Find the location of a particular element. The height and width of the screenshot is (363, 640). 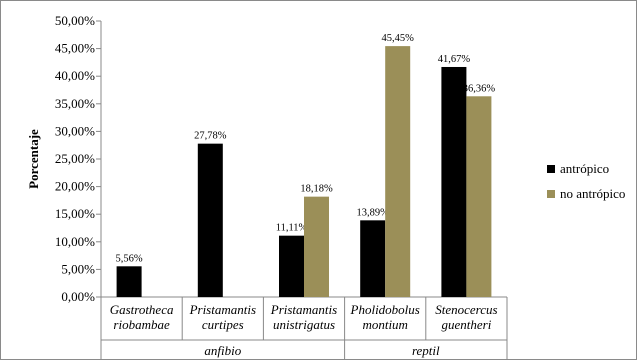

category-label: curtipes is located at coordinates (223, 324).